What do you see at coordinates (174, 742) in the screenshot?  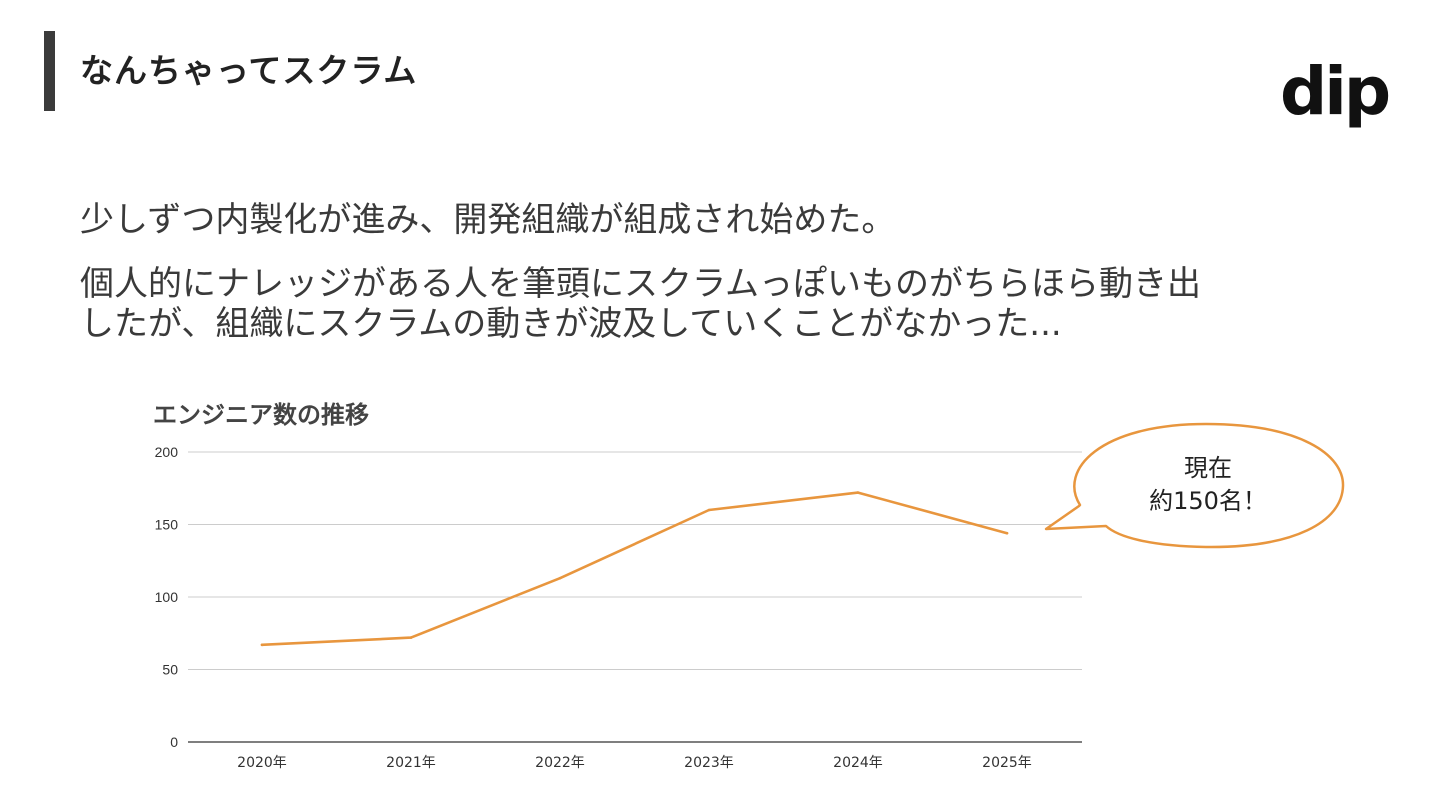 I see `y-tick-label-0: 0` at bounding box center [174, 742].